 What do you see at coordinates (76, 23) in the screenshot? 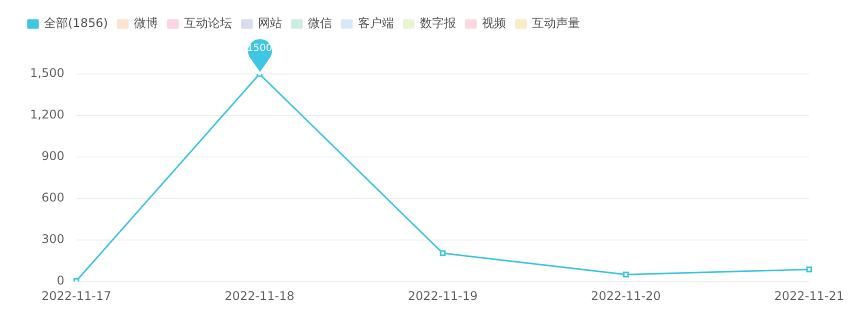
I see `legend-label: 全部(1856)` at bounding box center [76, 23].